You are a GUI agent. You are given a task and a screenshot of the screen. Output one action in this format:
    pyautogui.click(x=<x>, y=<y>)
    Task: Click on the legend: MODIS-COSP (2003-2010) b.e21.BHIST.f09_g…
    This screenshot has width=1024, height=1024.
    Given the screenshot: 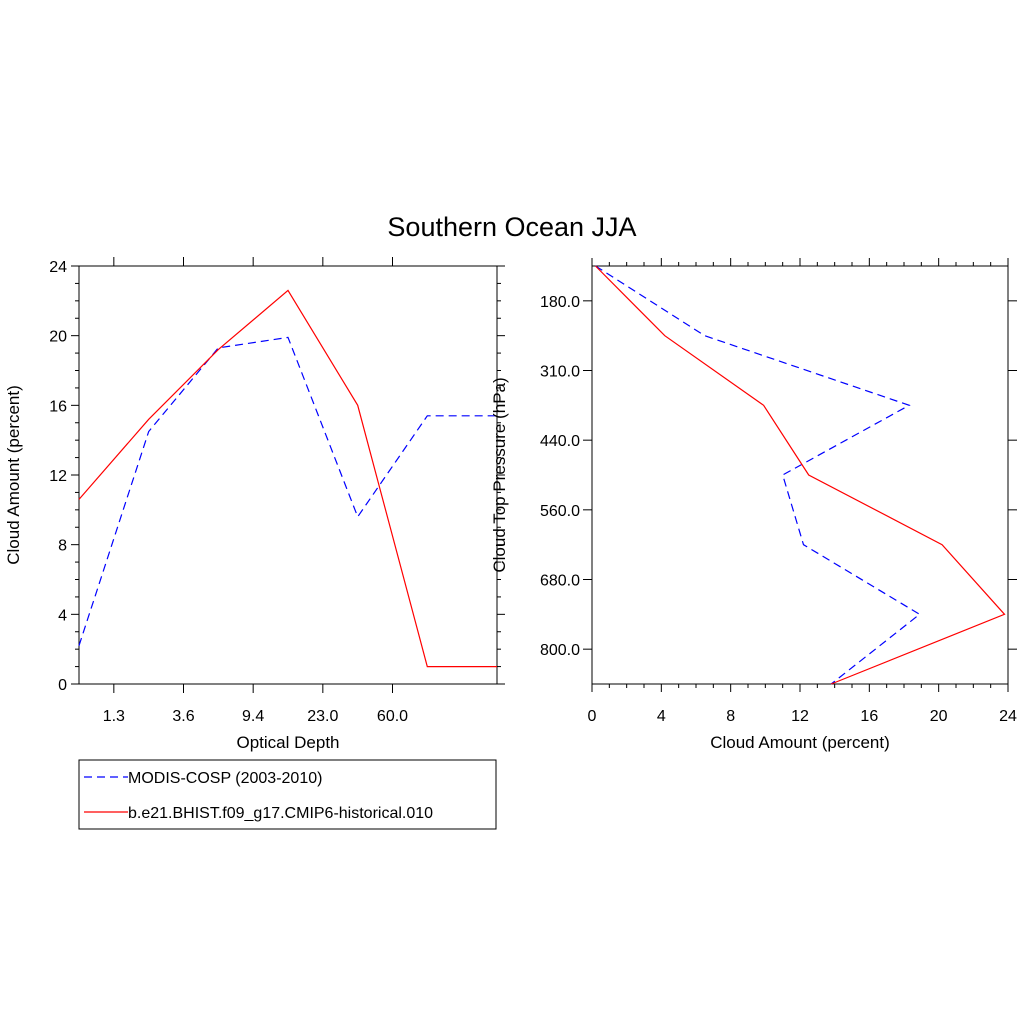 What is the action you would take?
    pyautogui.click(x=287, y=794)
    